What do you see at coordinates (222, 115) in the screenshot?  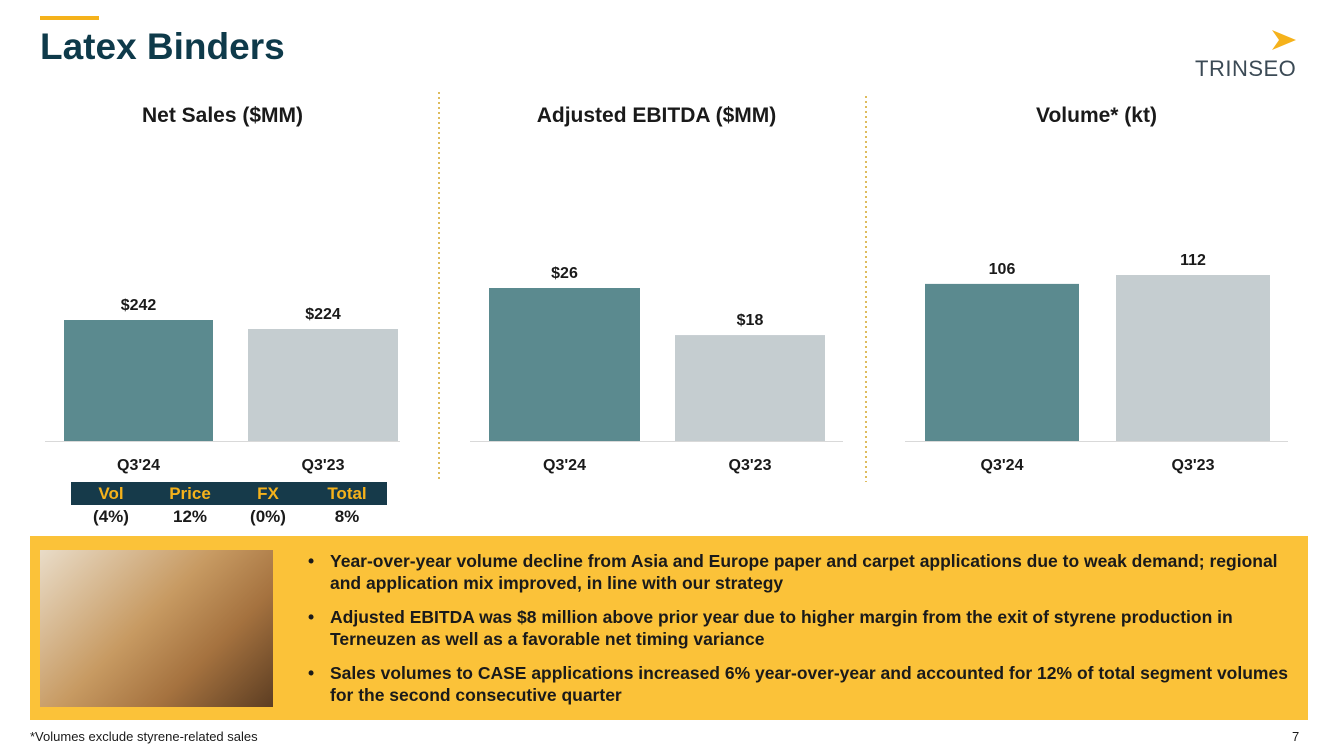 I see `chart-title: Net Sales ($MM)` at bounding box center [222, 115].